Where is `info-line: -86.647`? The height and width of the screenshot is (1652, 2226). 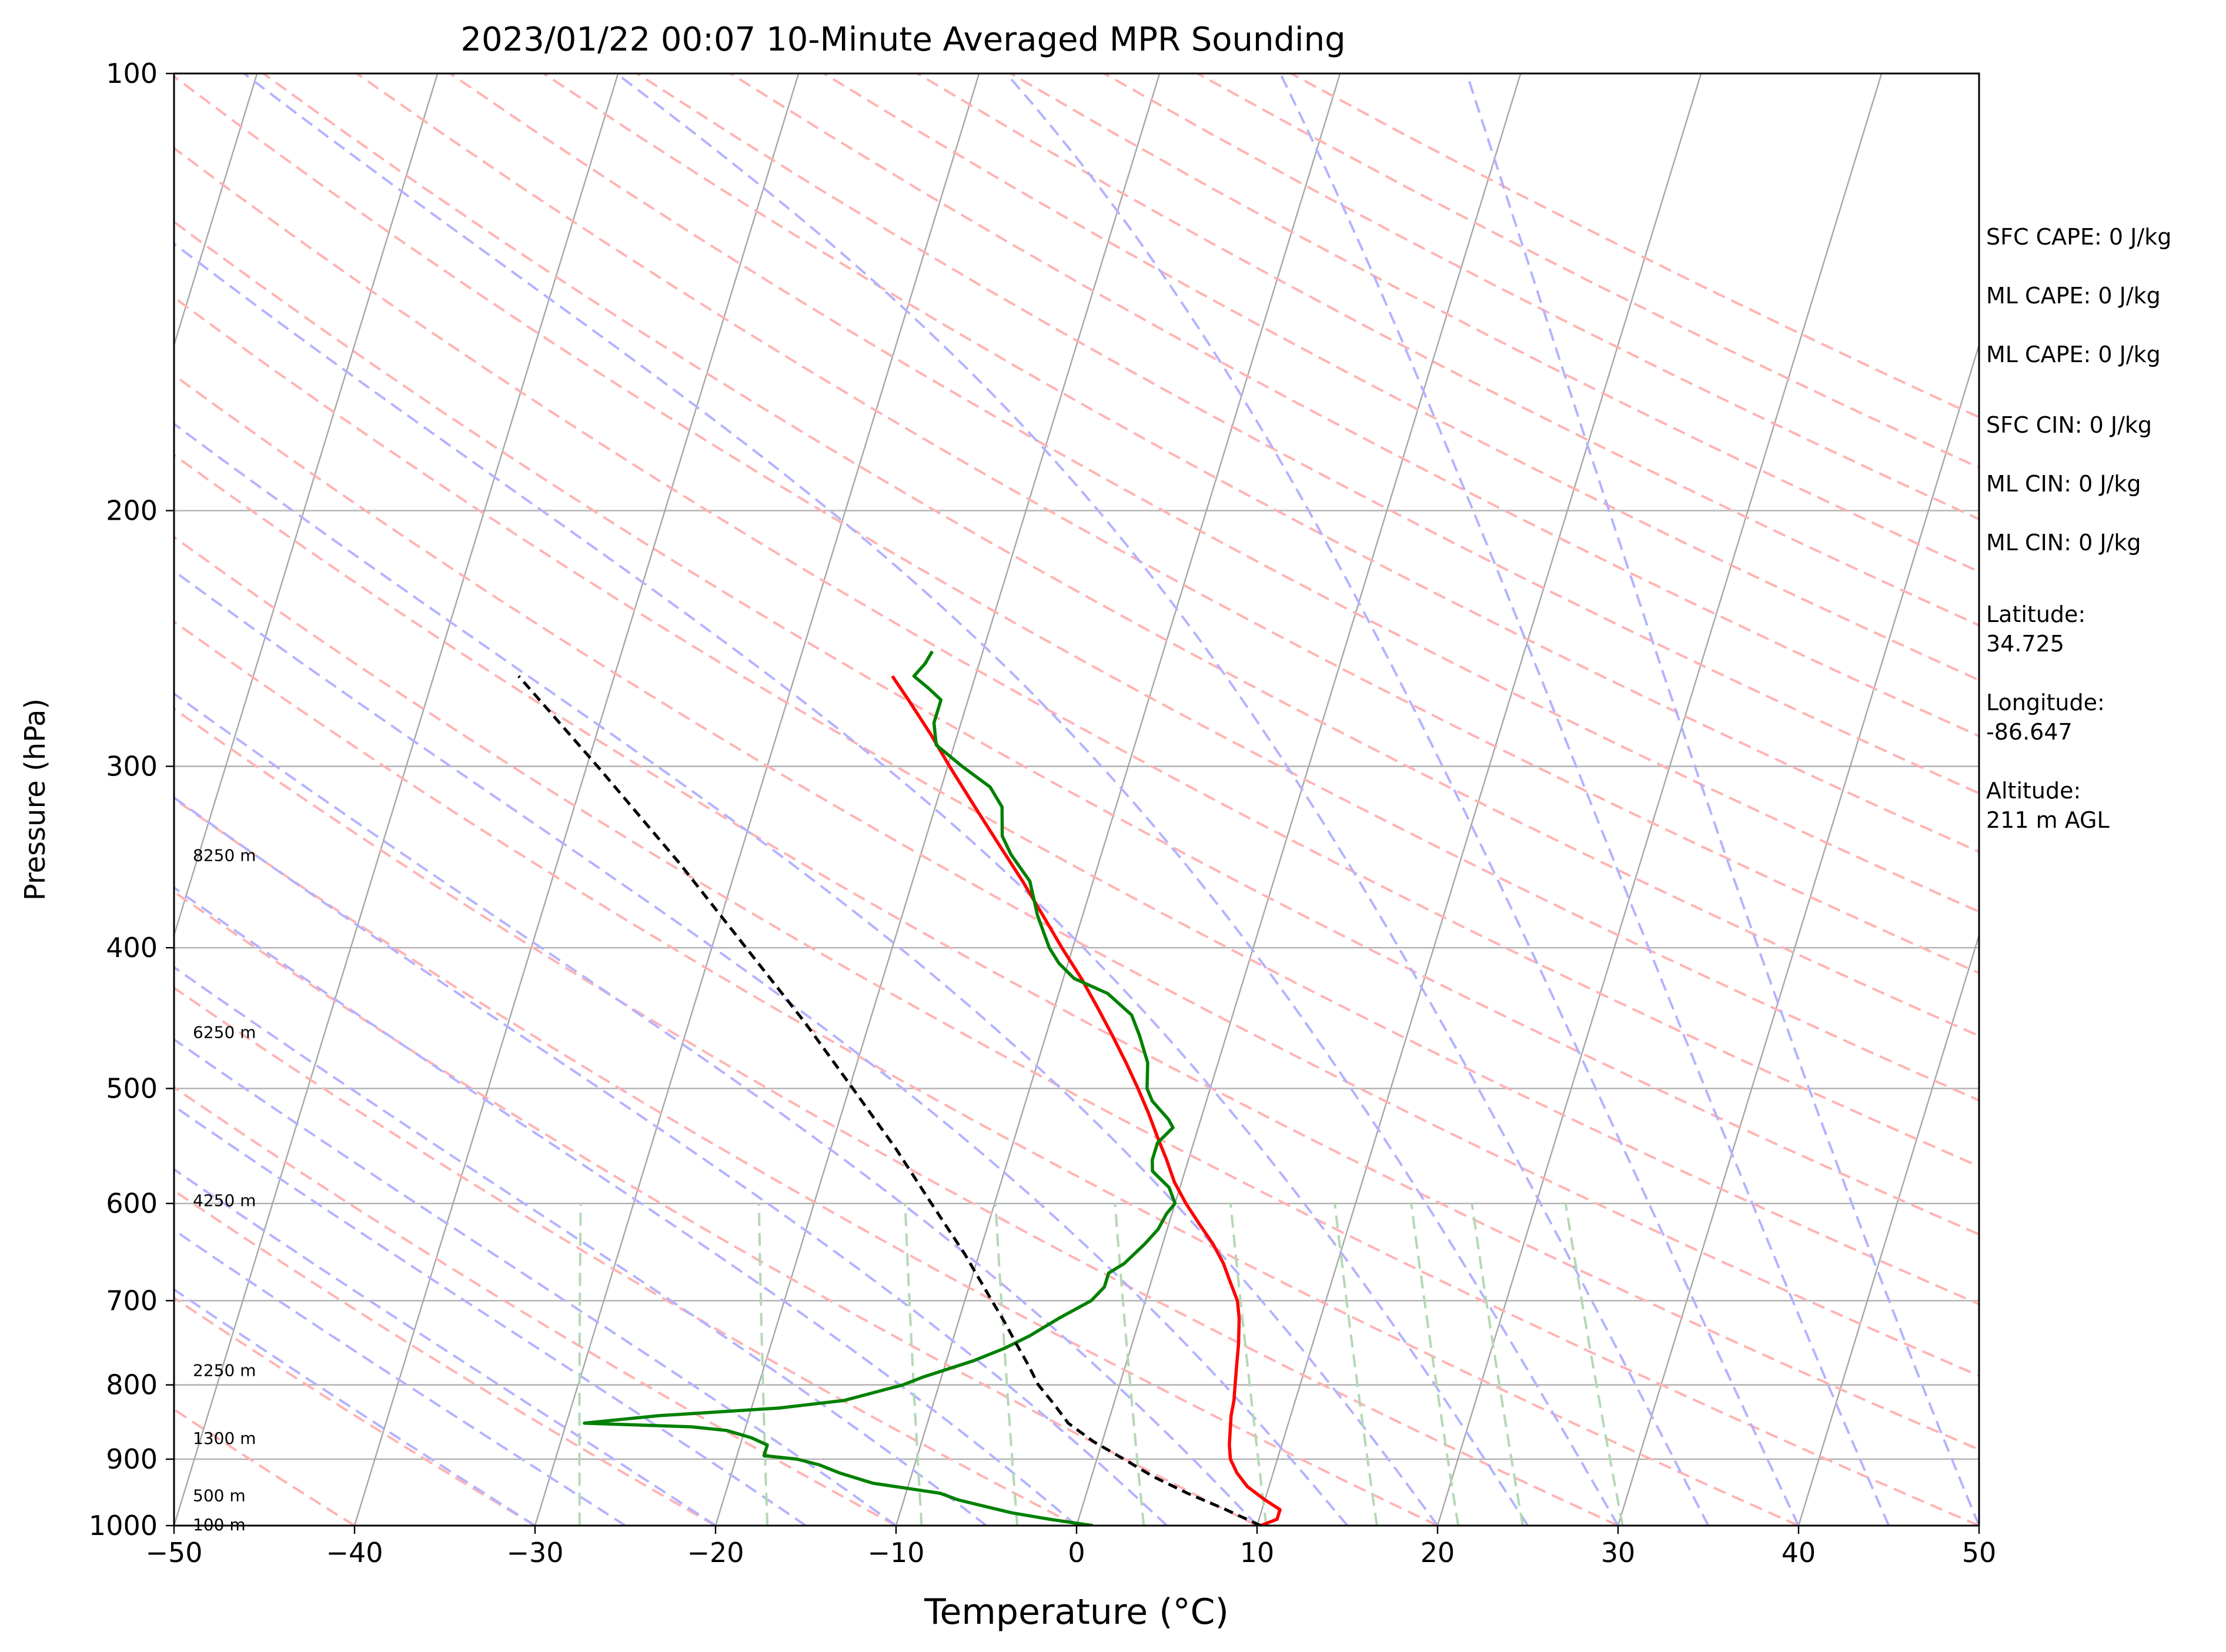
info-line: -86.647 is located at coordinates (2029, 732).